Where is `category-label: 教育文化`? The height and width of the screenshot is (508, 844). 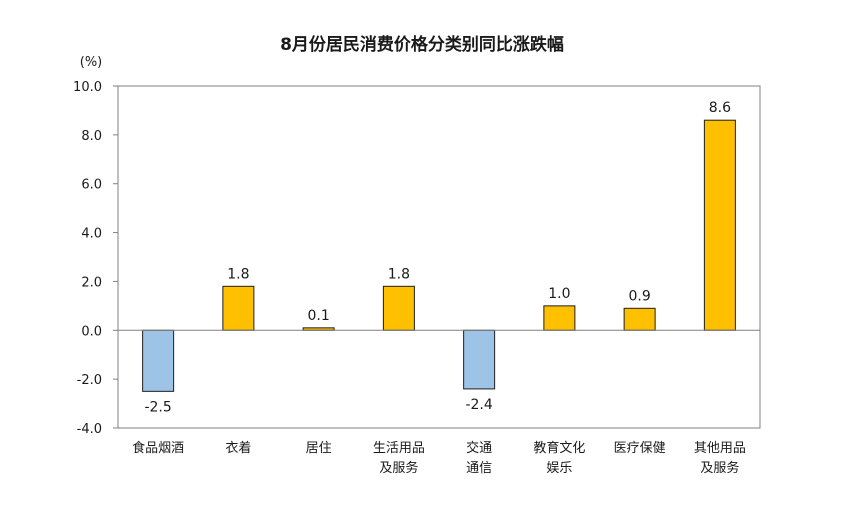 category-label: 教育文化 is located at coordinates (559, 448).